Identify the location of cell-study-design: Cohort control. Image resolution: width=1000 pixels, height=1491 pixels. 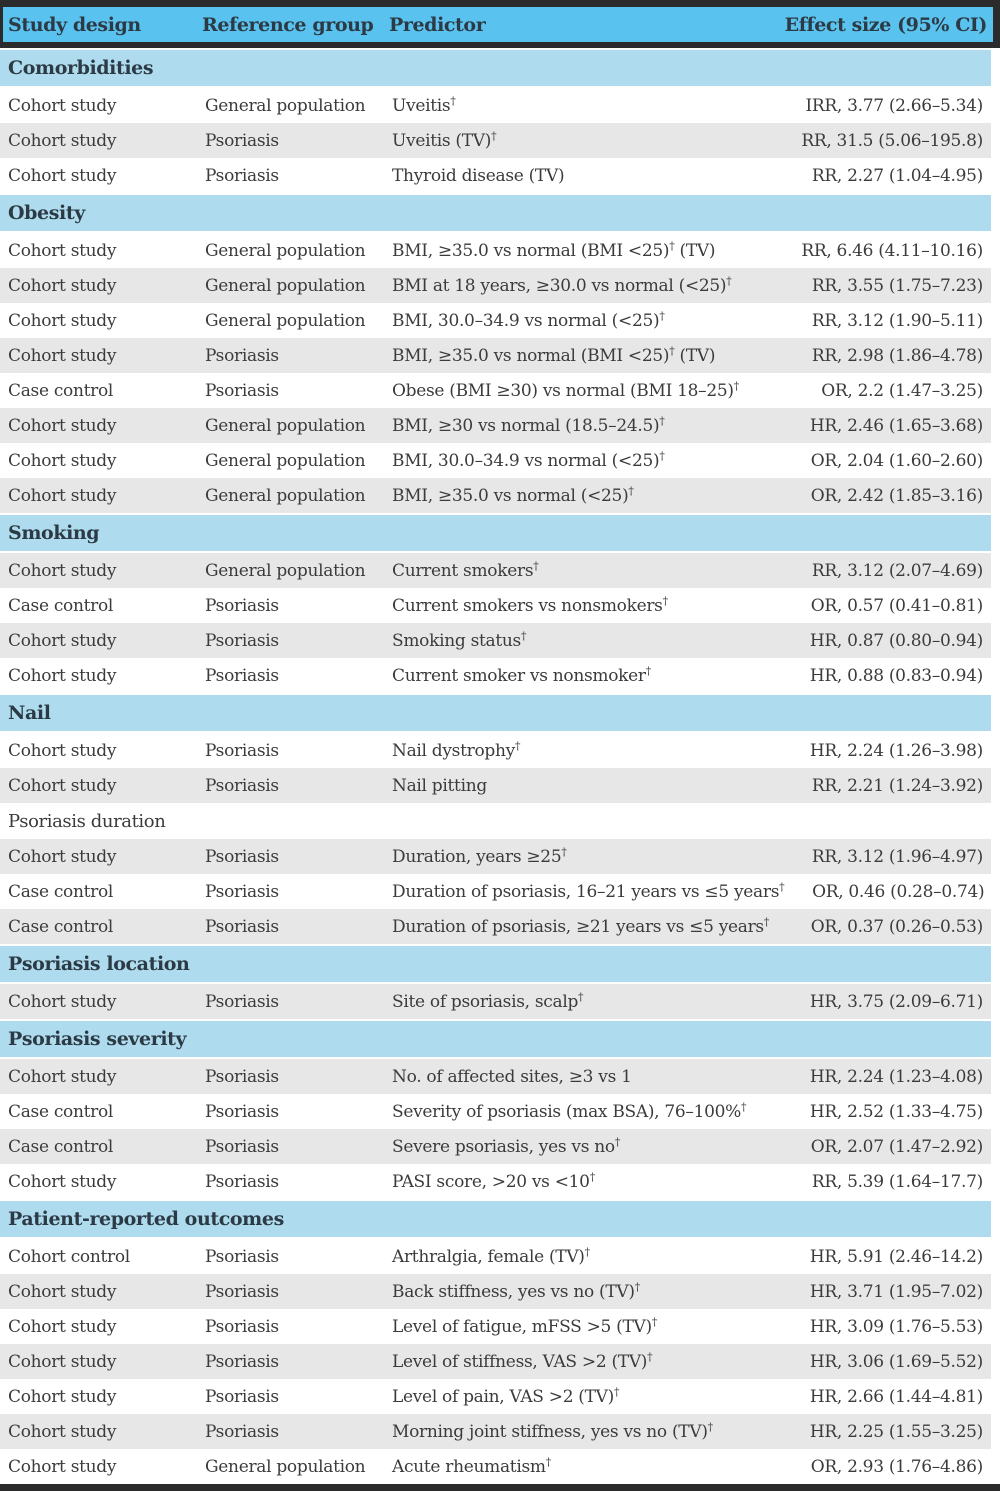
(69, 1256).